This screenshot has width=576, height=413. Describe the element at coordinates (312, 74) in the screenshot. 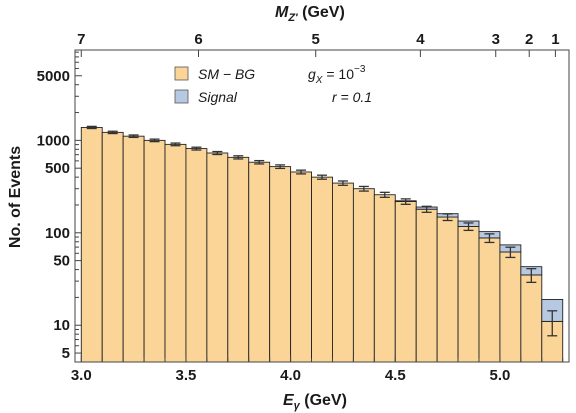

I see `gx-symbol: g` at that location.